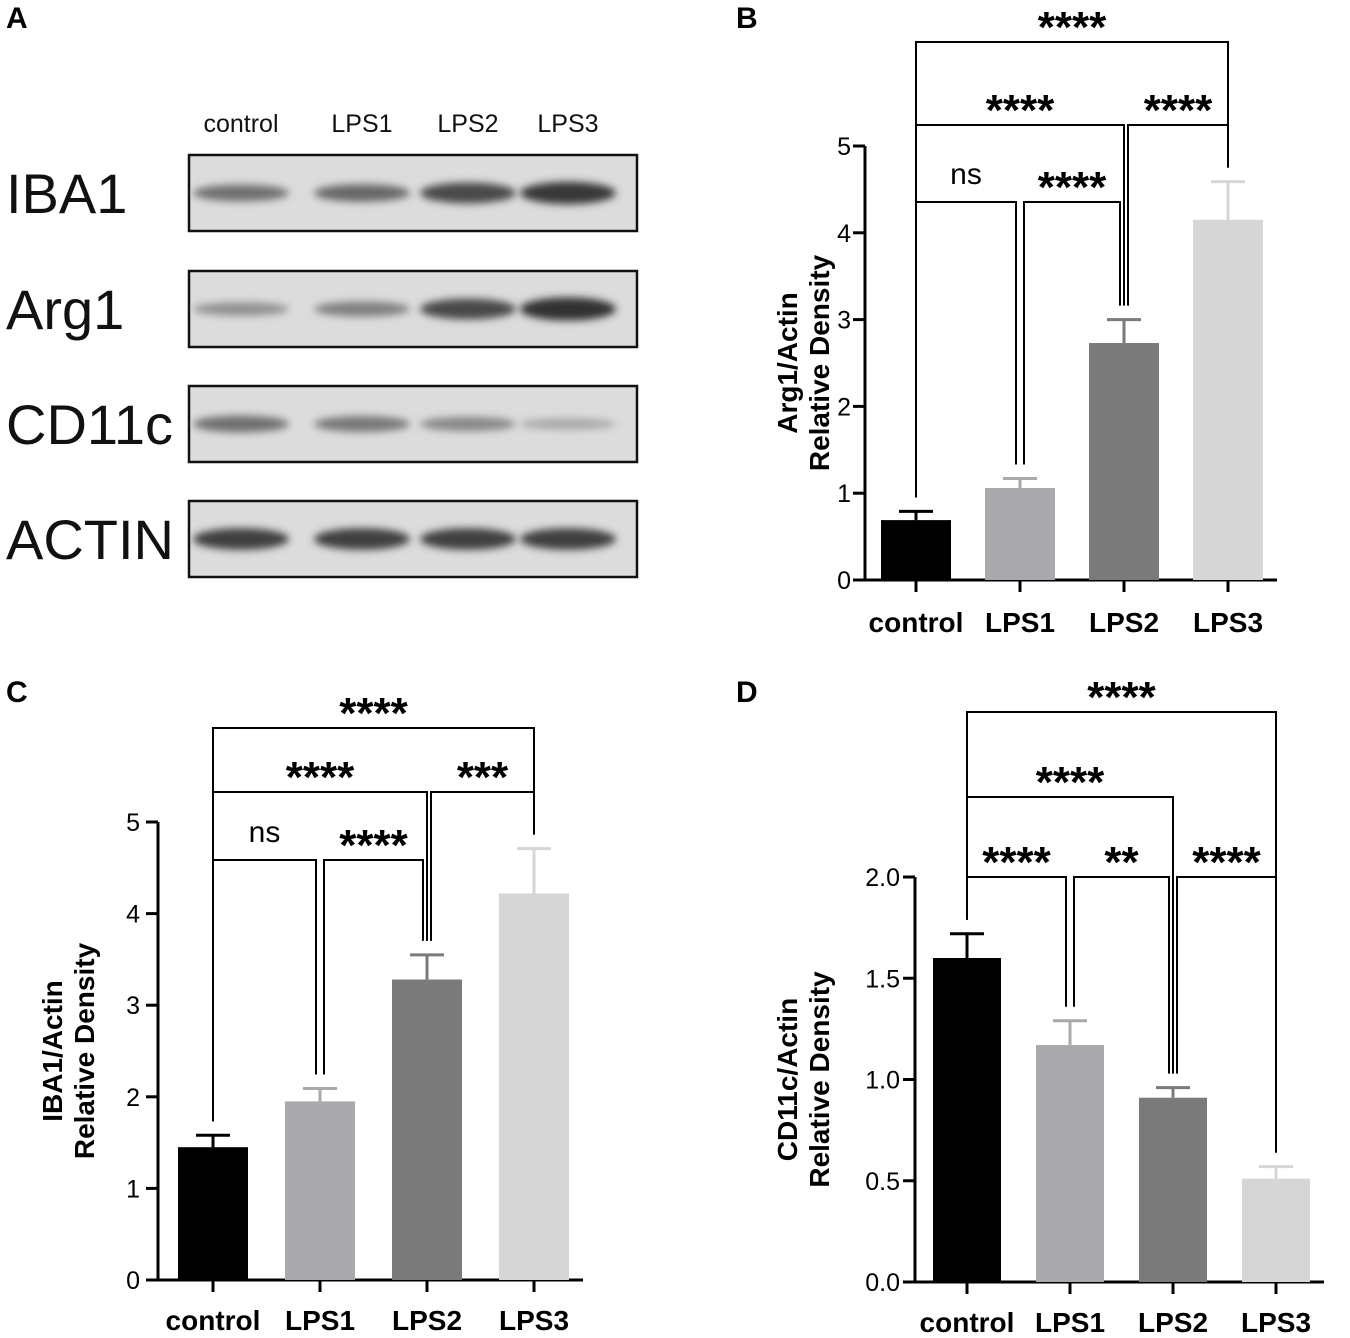 Image resolution: width=1350 pixels, height=1338 pixels. What do you see at coordinates (467, 124) in the screenshot?
I see `lane-label: LPS2` at bounding box center [467, 124].